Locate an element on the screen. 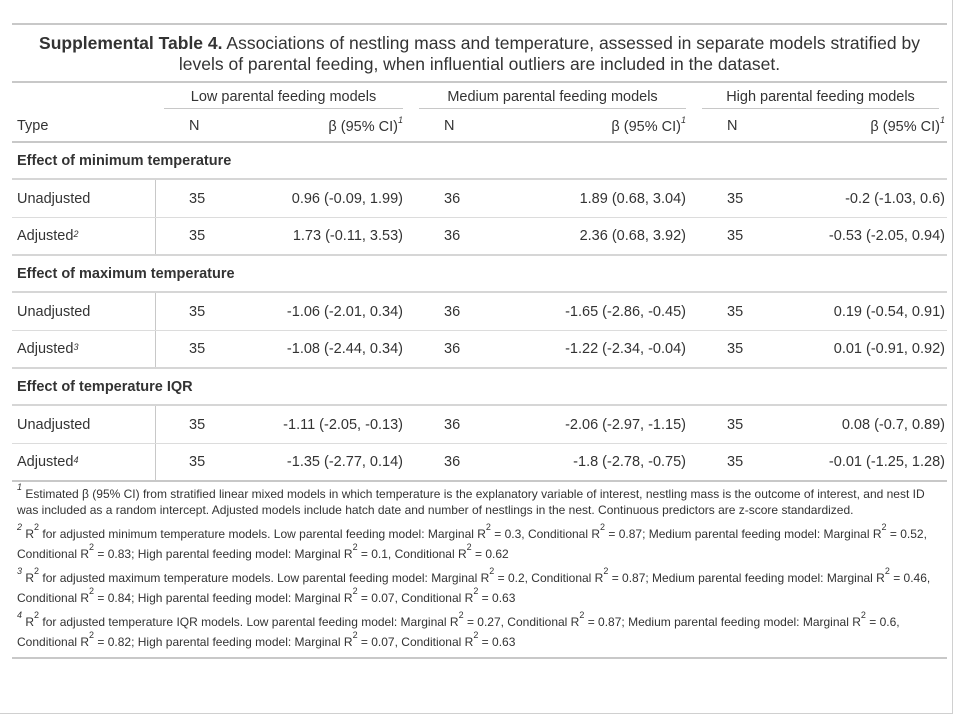  cell-beta-low: 0.96 (-0.09, 1.99) is located at coordinates (347, 198).